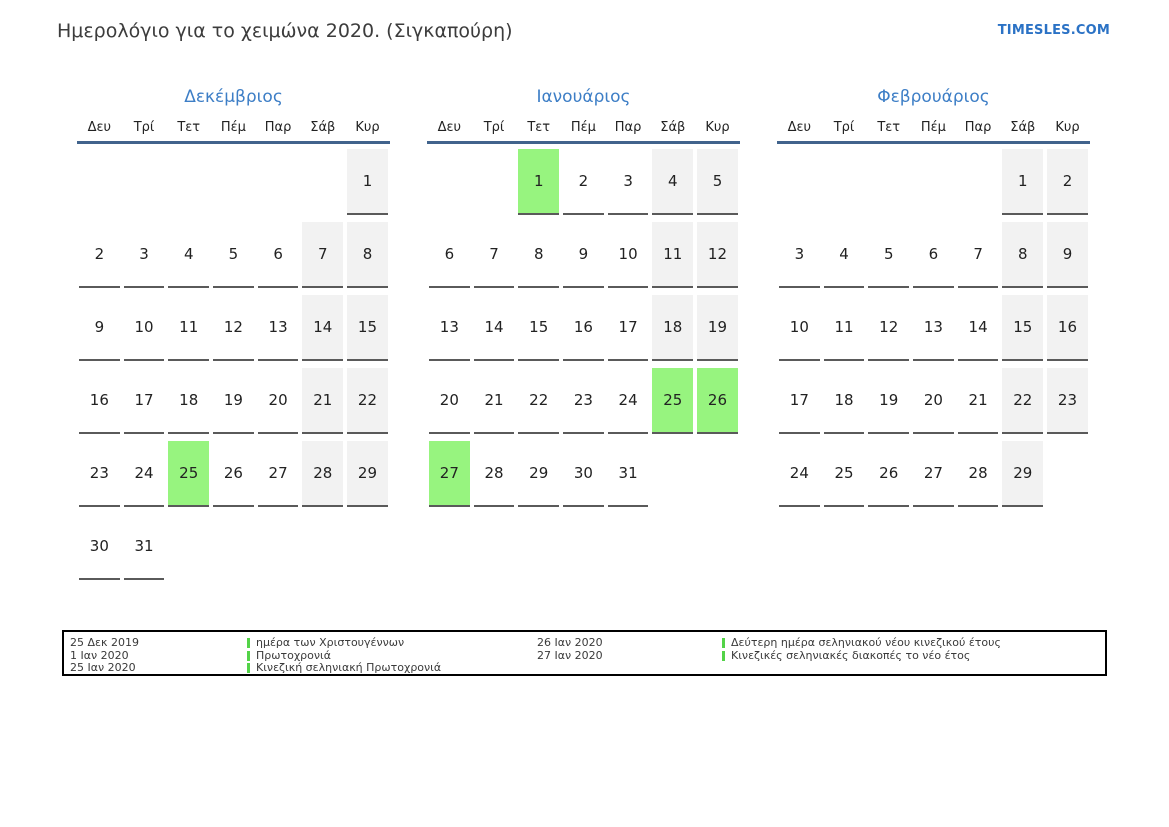  I want to click on weekday-label: Πέμ, so click(233, 127).